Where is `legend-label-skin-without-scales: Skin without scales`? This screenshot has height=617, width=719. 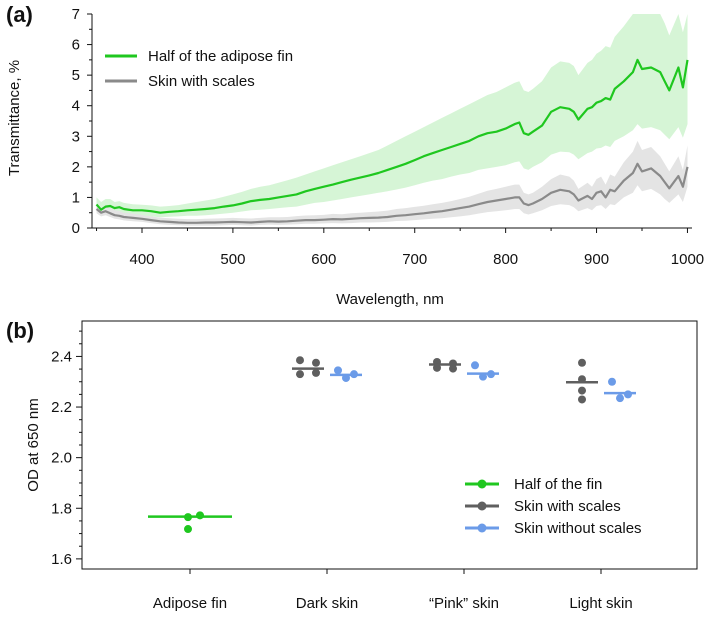 legend-label-skin-without-scales: Skin without scales is located at coordinates (578, 528).